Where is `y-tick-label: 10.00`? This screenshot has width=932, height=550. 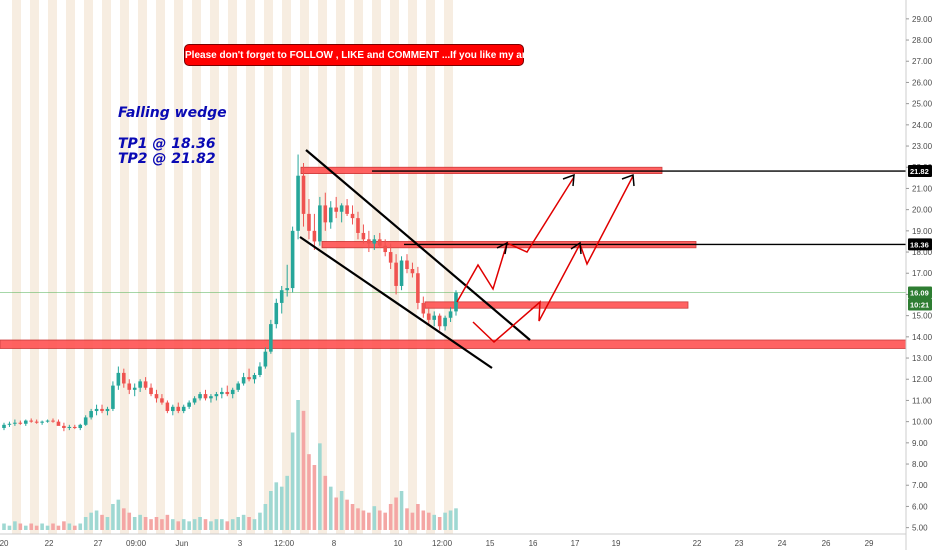 y-tick-label: 10.00 is located at coordinates (922, 422).